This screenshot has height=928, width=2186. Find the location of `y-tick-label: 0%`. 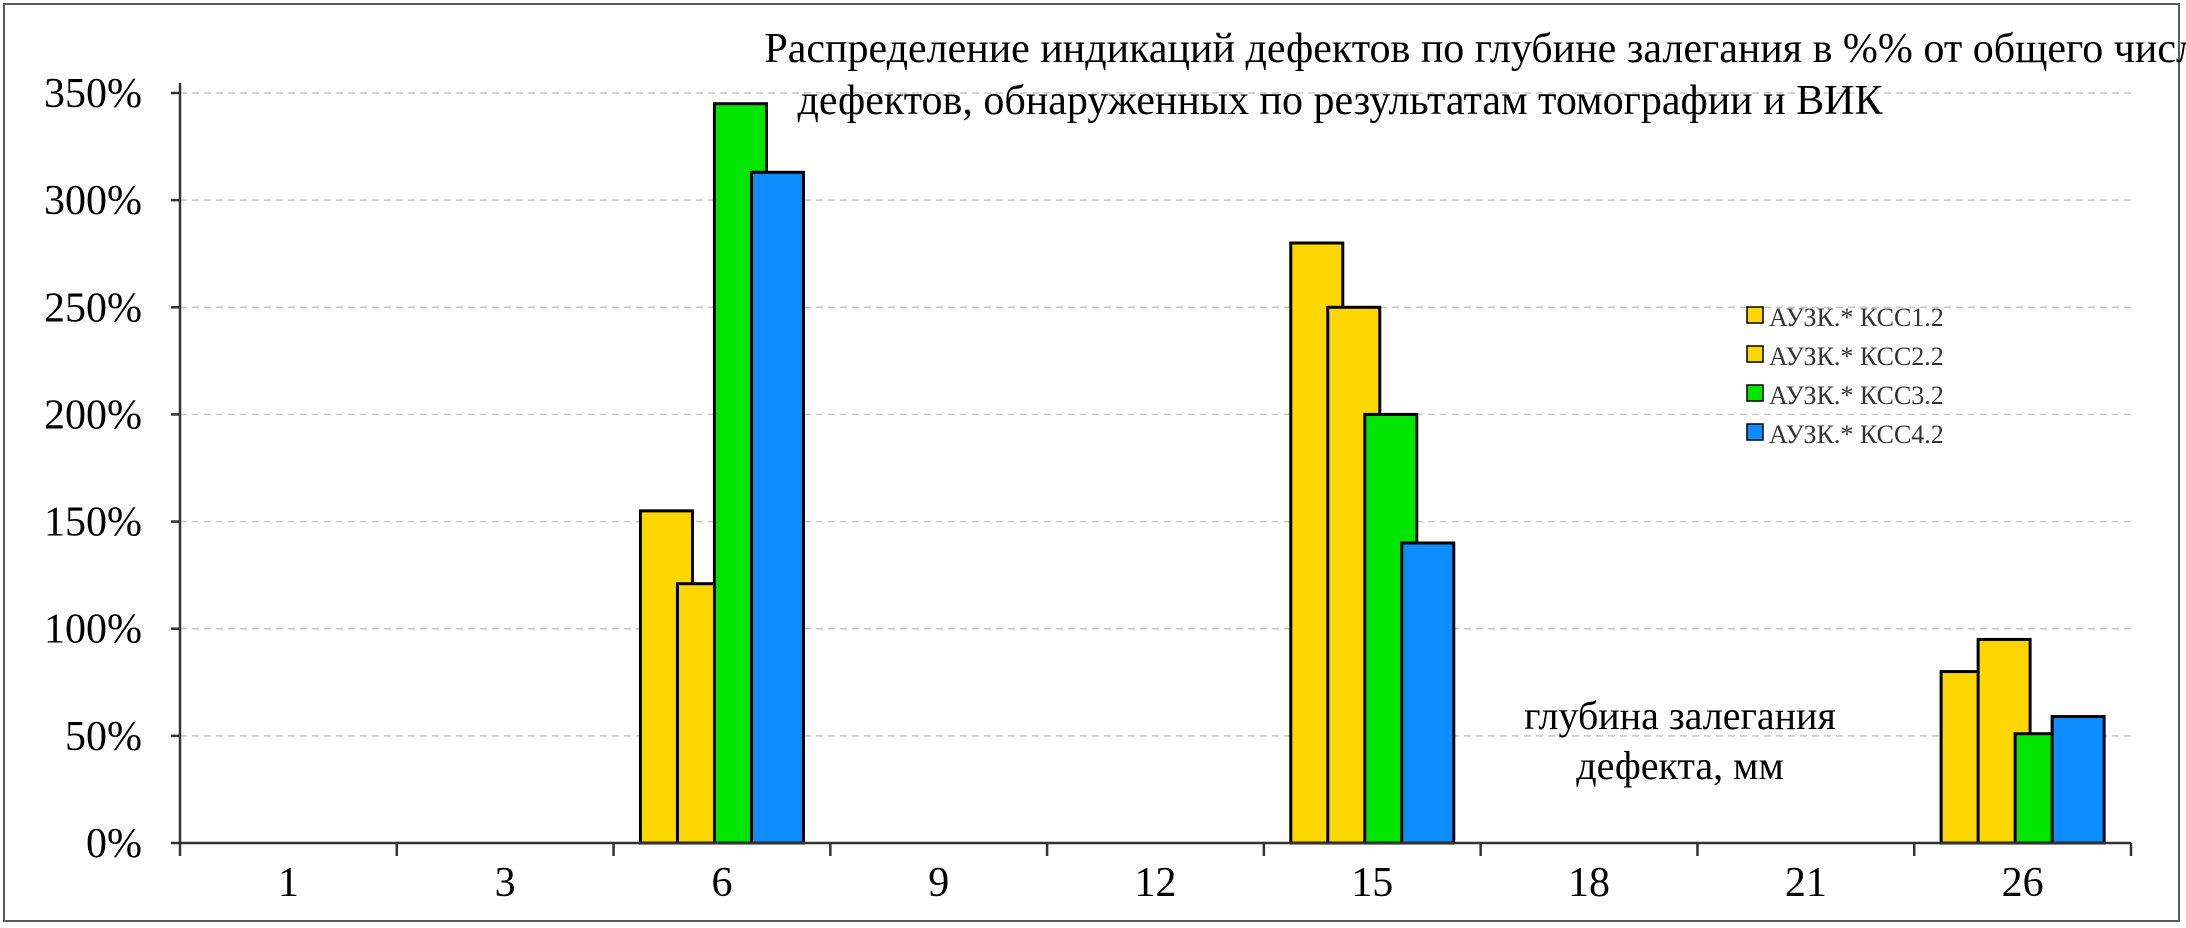

y-tick-label: 0% is located at coordinates (114, 844).